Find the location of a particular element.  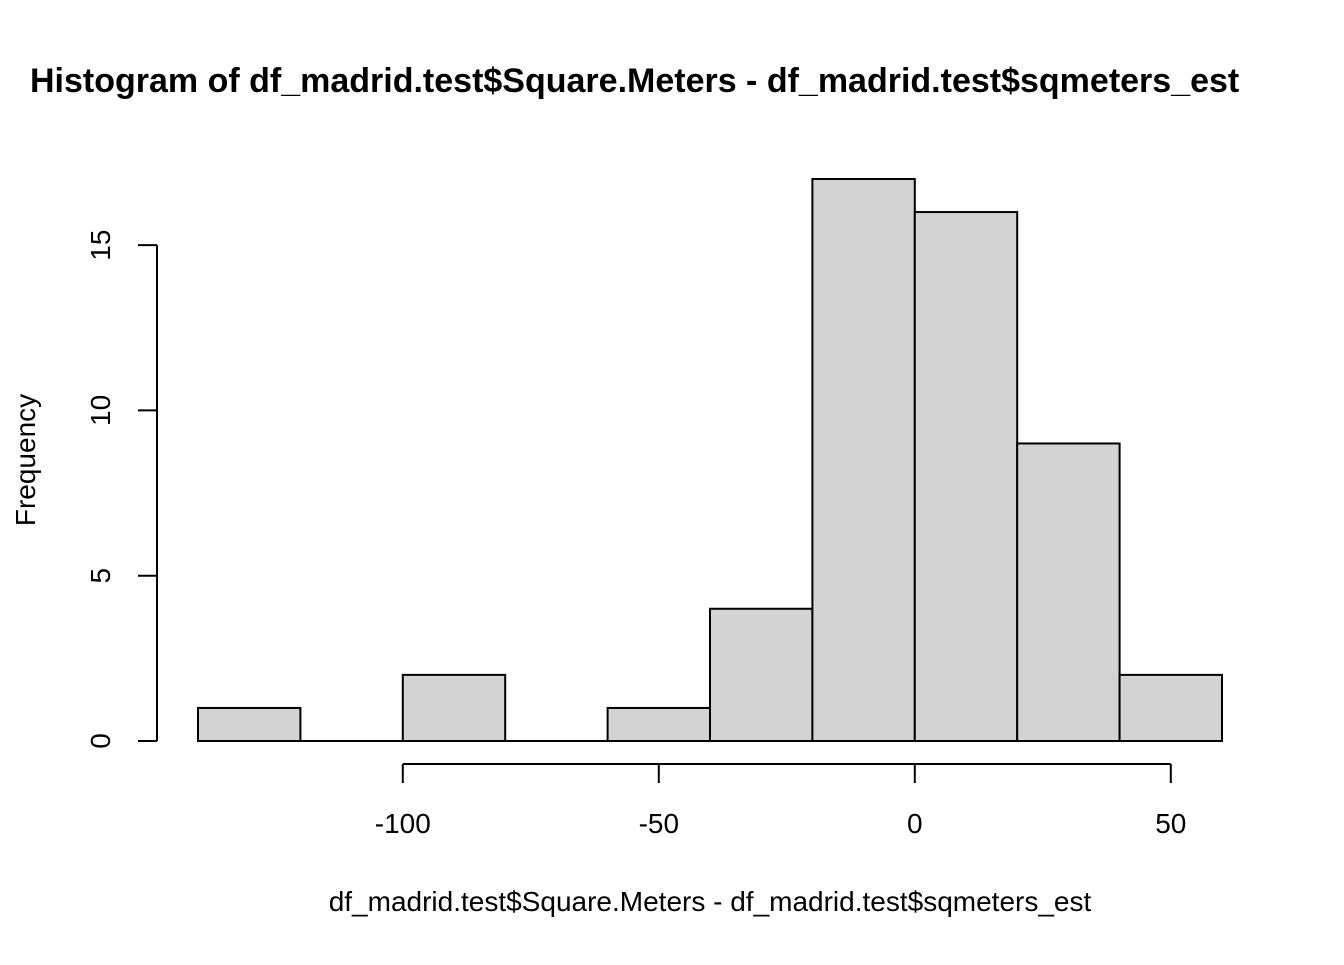

x-tick-label: -50 is located at coordinates (659, 823).